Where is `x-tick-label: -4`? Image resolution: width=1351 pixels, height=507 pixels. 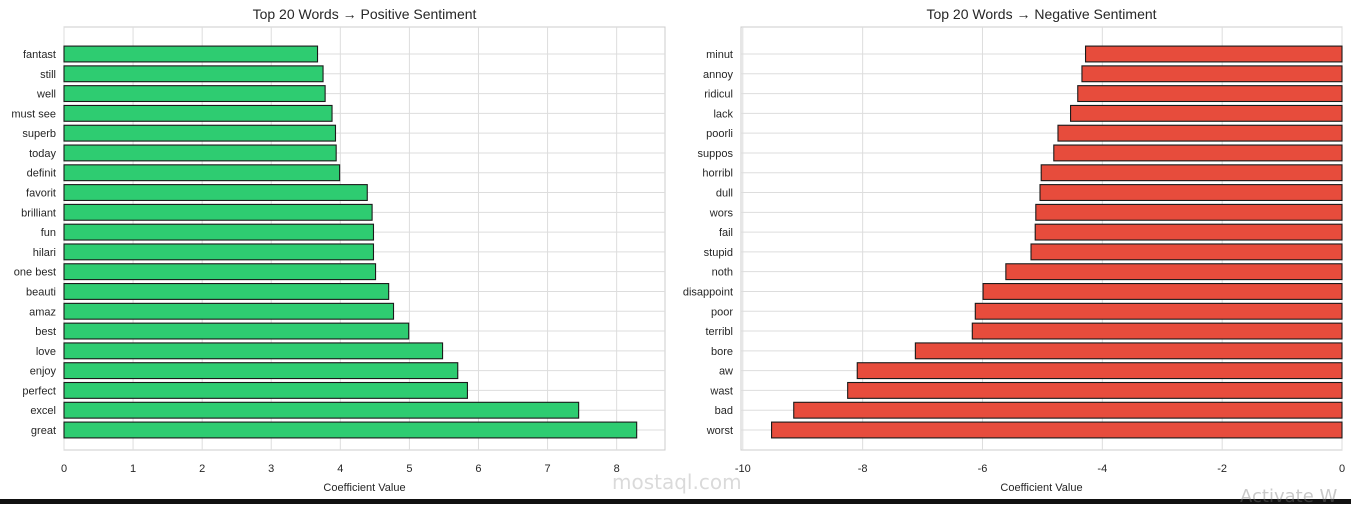
x-tick-label: -4 is located at coordinates (1102, 469).